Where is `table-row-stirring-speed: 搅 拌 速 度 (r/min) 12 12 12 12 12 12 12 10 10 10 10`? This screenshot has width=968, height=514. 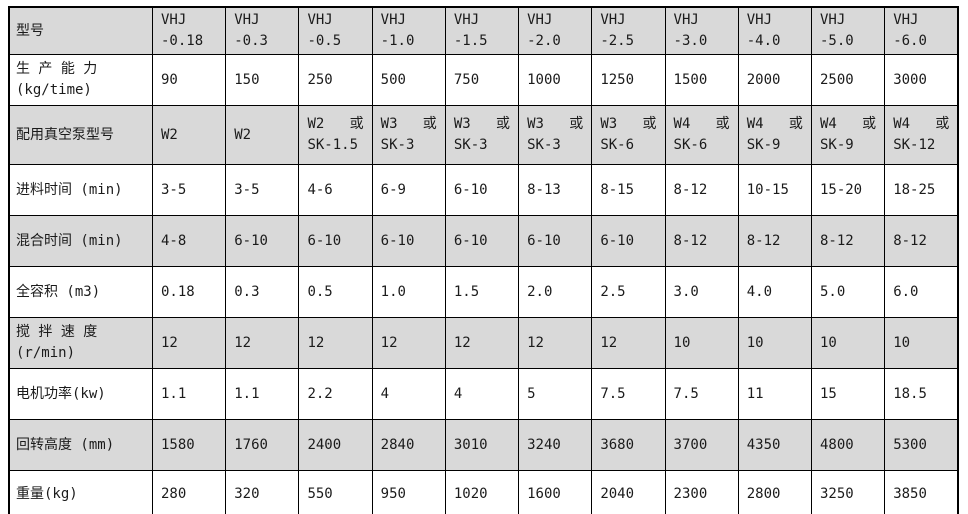
table-row-stirring-speed: 搅 拌 速 度 (r/min) 12 12 12 12 12 12 12 10 10 10 10 is located at coordinates (483, 343).